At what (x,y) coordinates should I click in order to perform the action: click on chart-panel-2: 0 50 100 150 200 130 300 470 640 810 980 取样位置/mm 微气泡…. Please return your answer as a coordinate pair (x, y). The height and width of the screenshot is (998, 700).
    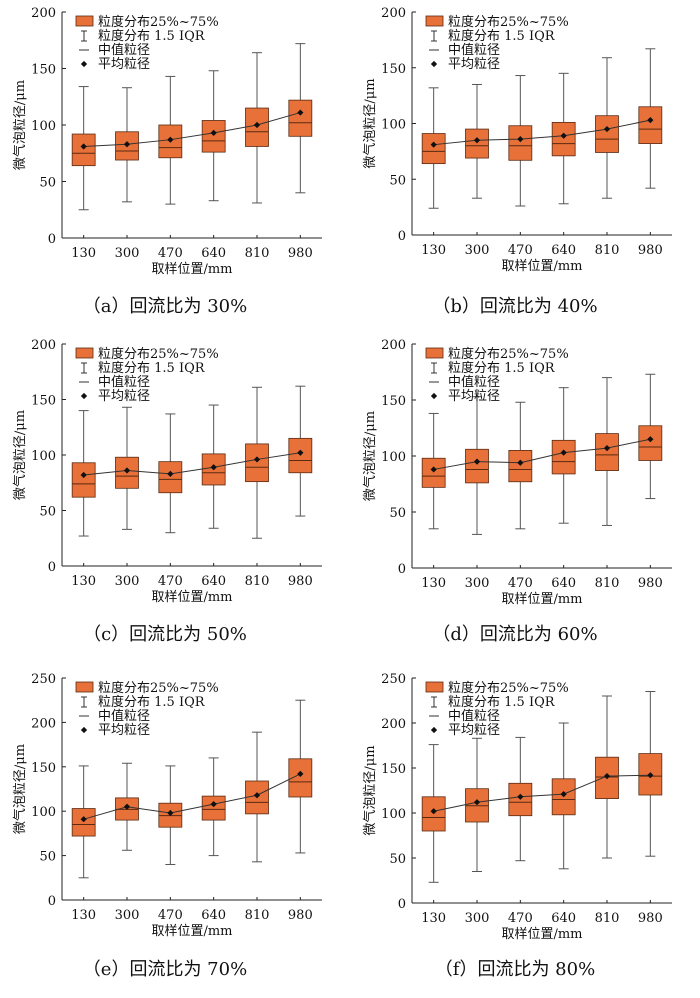
    Looking at the image, I should click on (517, 161).